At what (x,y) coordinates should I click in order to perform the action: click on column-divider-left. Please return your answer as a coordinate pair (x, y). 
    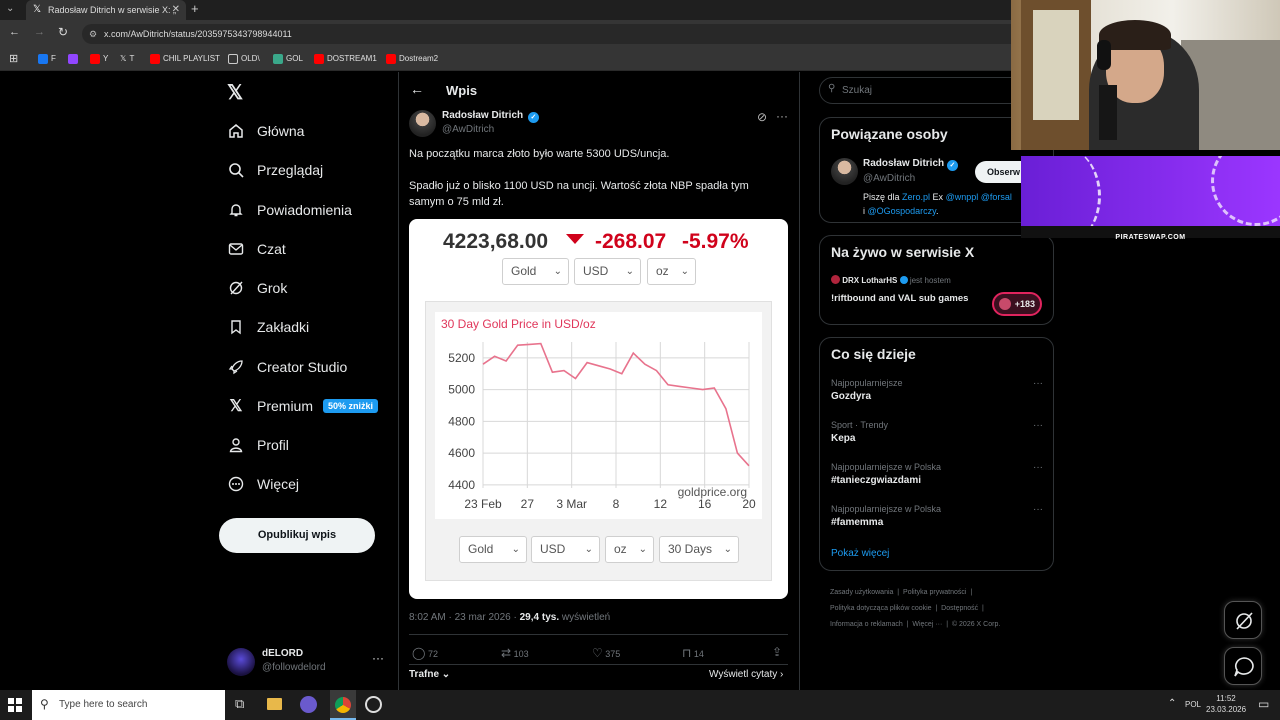
    Looking at the image, I should click on (398, 382).